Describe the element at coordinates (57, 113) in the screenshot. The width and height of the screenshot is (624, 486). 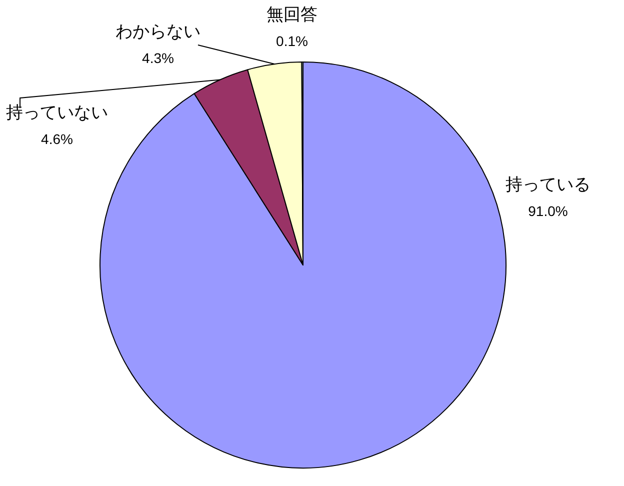
I see `slice-label: 持っていない` at that location.